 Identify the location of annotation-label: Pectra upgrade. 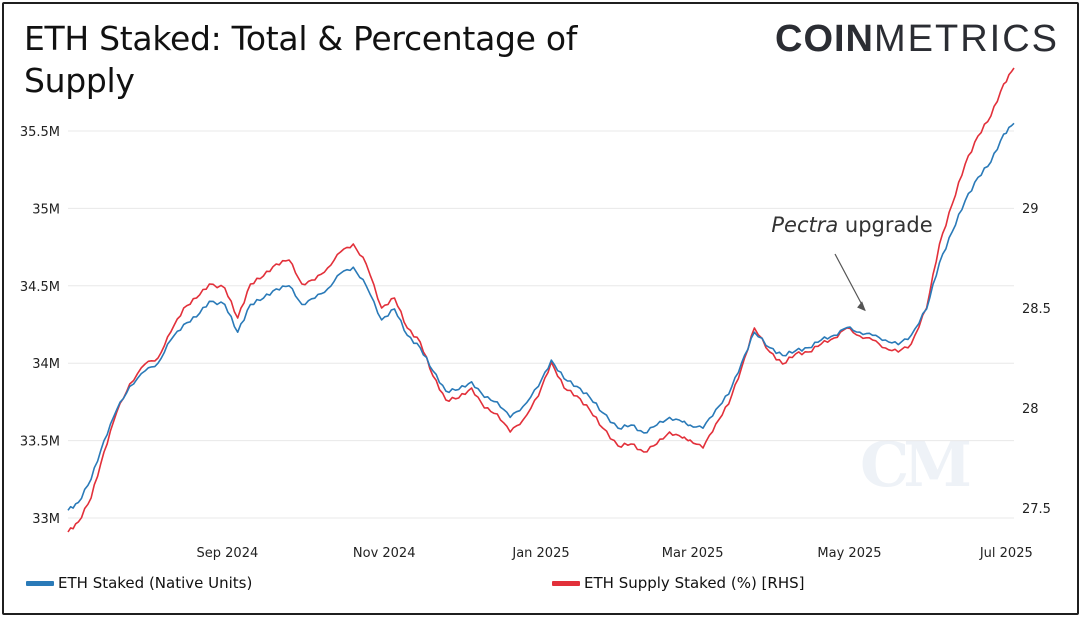
(851, 225).